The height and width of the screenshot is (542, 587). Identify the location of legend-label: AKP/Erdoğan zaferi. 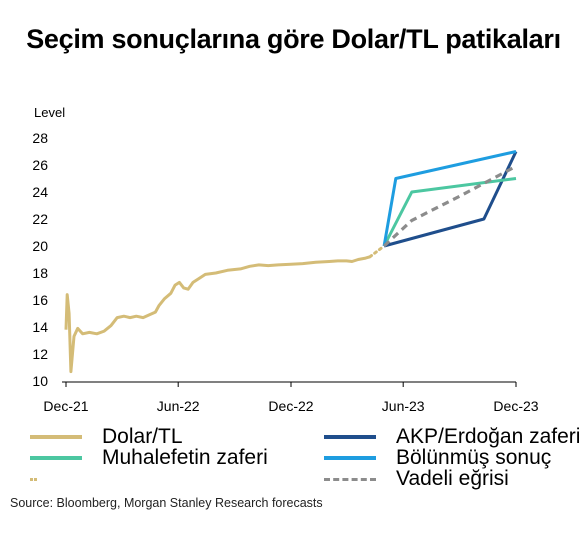
(488, 436).